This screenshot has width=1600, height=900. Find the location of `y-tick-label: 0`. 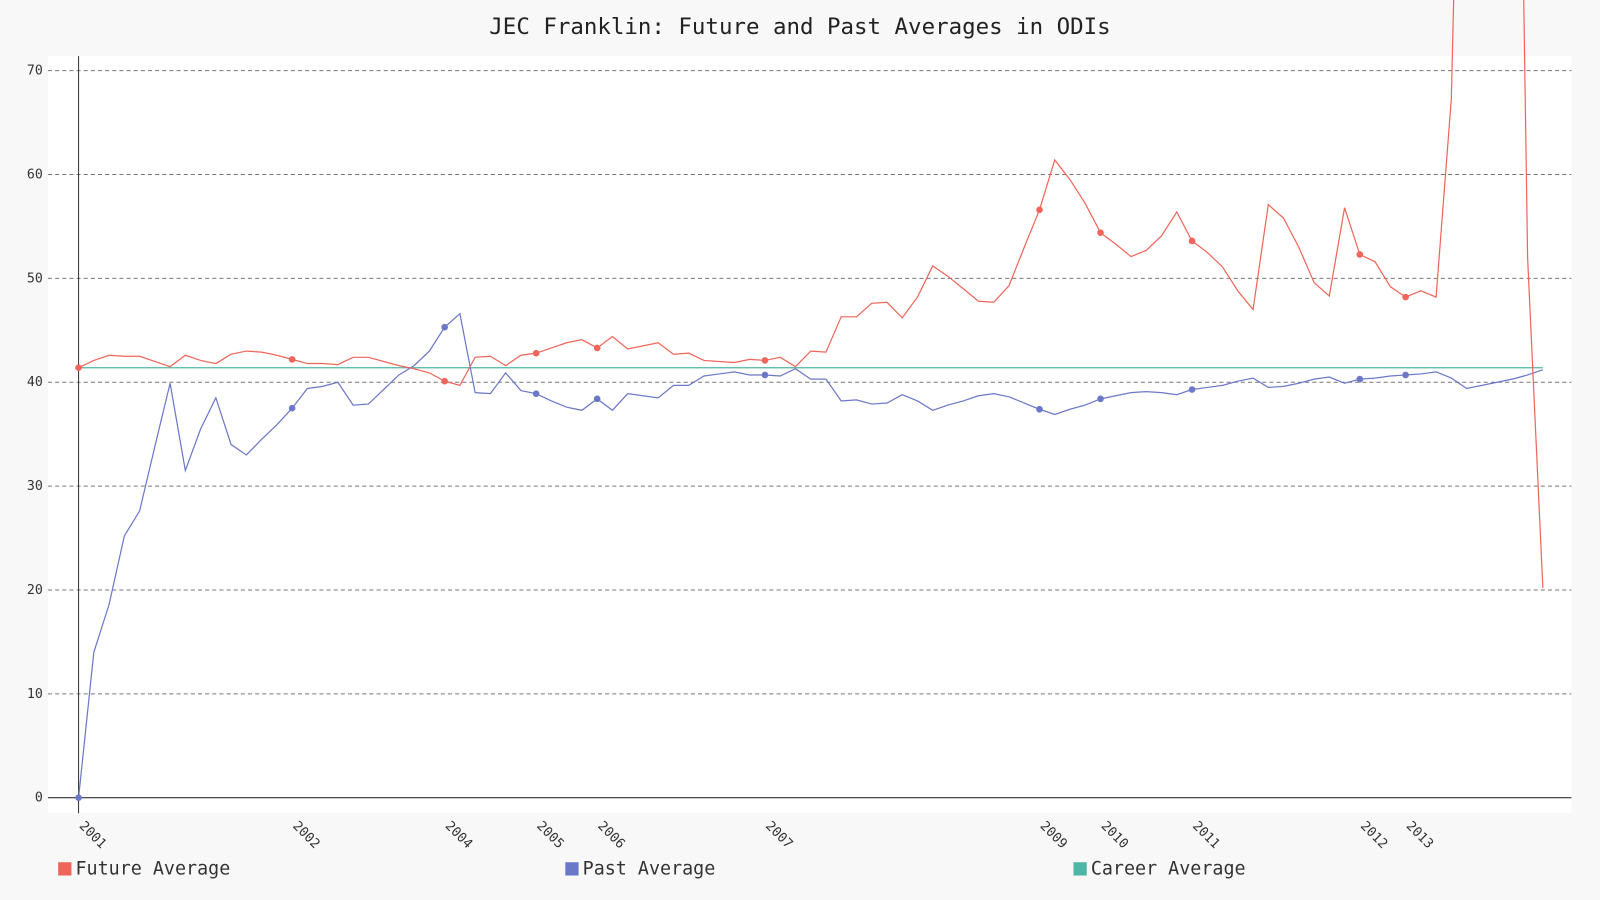

y-tick-label: 0 is located at coordinates (39, 798).